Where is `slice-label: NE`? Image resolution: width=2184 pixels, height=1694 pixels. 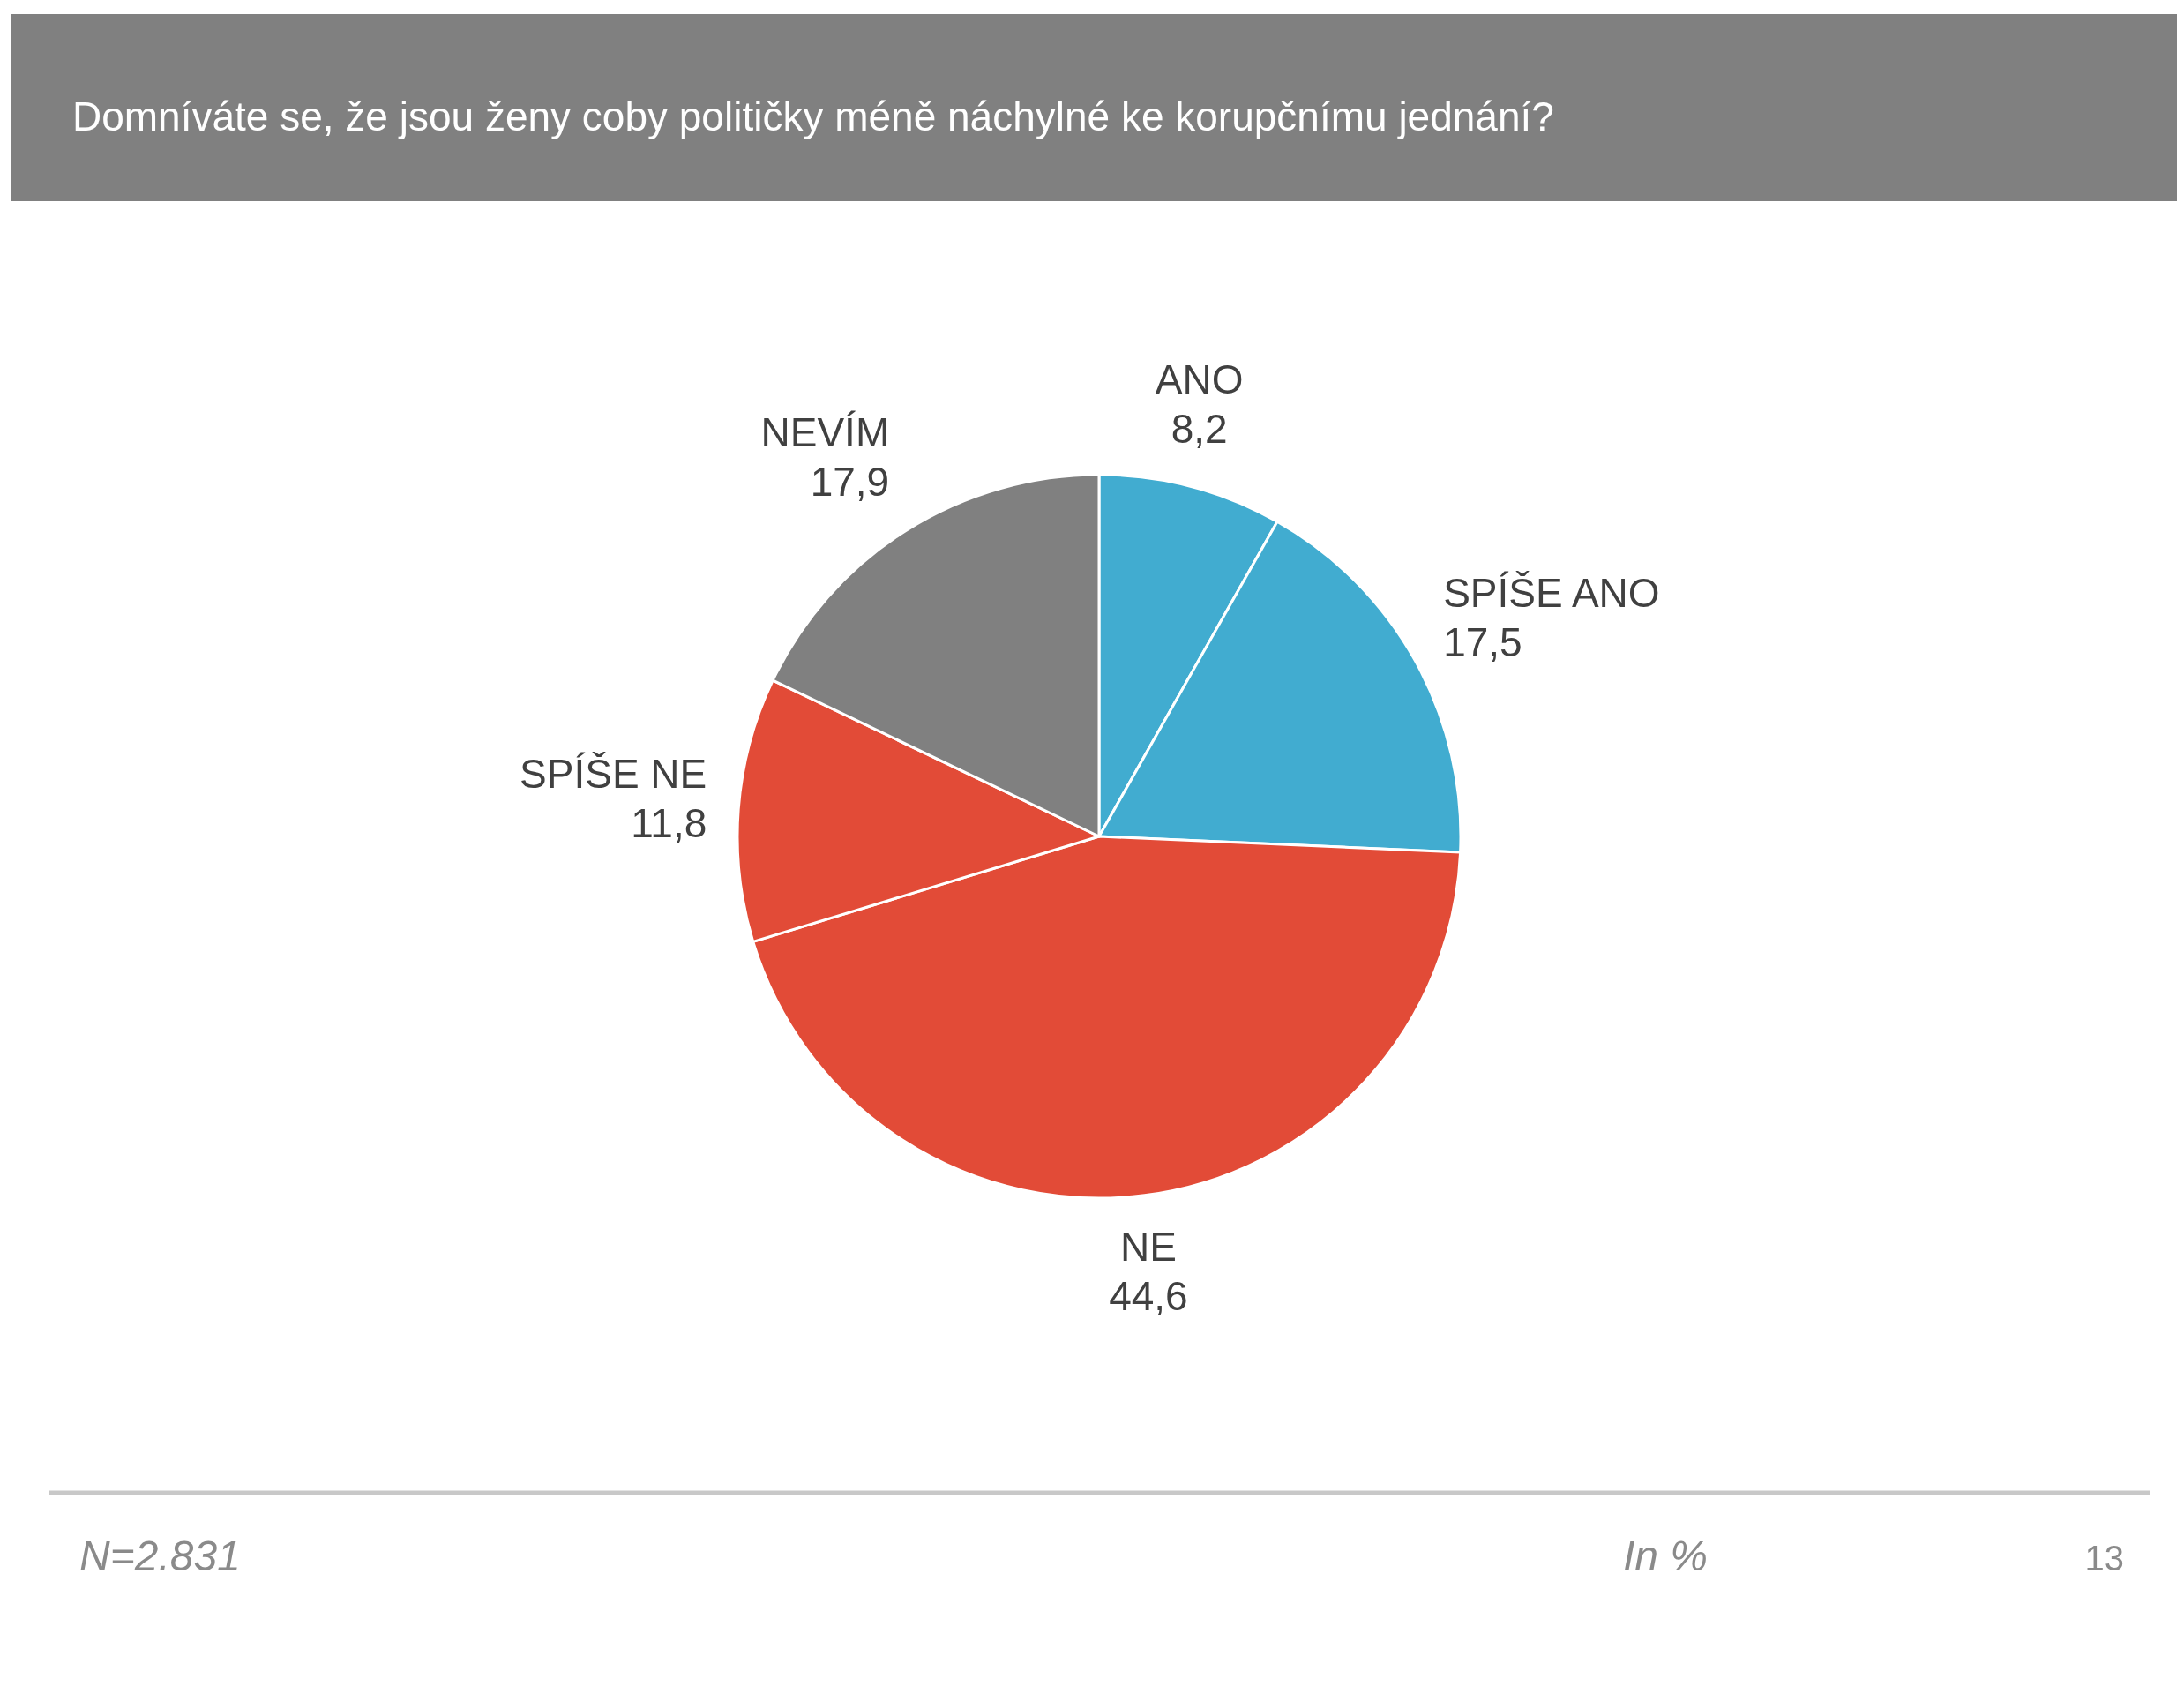
slice-label: NE is located at coordinates (1148, 1247).